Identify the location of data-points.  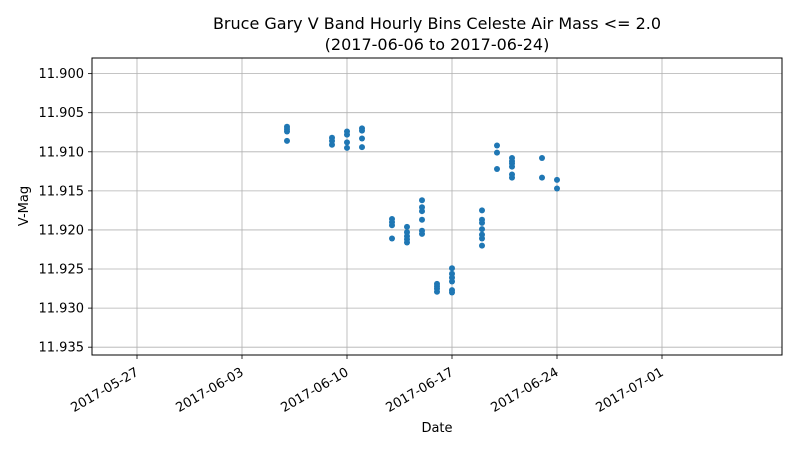
(422, 209).